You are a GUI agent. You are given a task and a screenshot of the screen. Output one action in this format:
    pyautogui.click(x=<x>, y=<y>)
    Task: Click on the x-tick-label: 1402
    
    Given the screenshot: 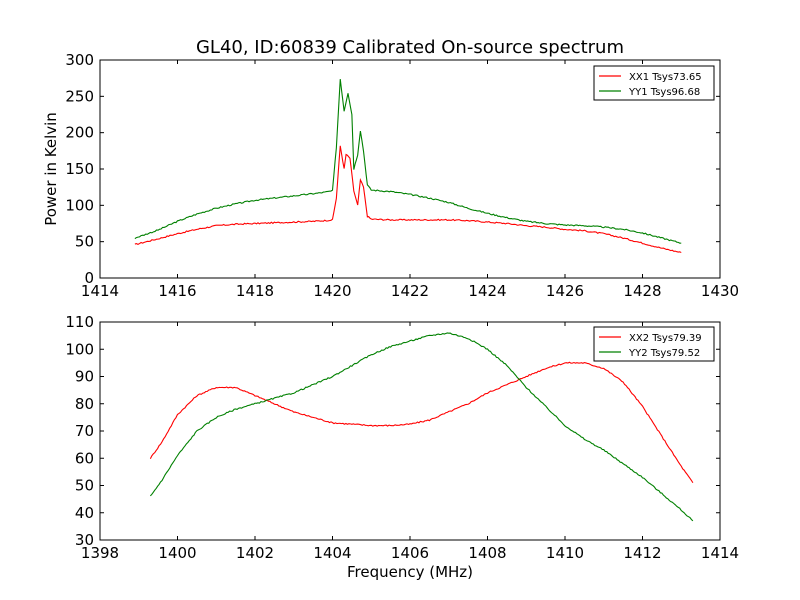 What is the action you would take?
    pyautogui.click(x=255, y=553)
    